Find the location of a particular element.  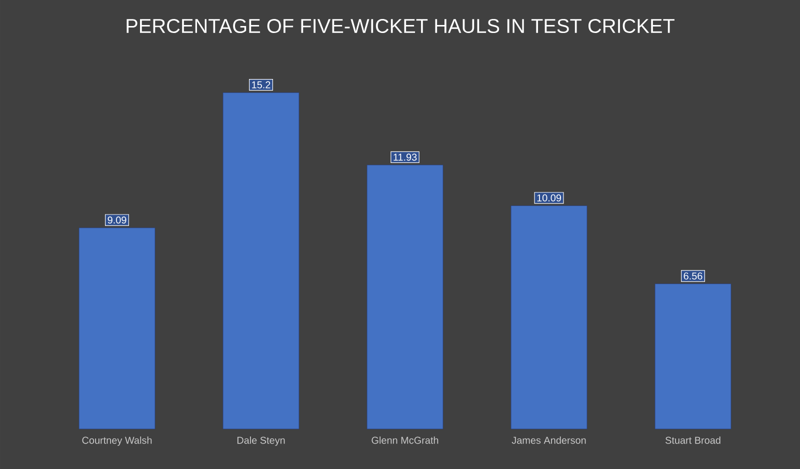

chart-title: PERCENTAGE OF FIVE-WICKET HAULS IN TEST CRICKET is located at coordinates (400, 26).